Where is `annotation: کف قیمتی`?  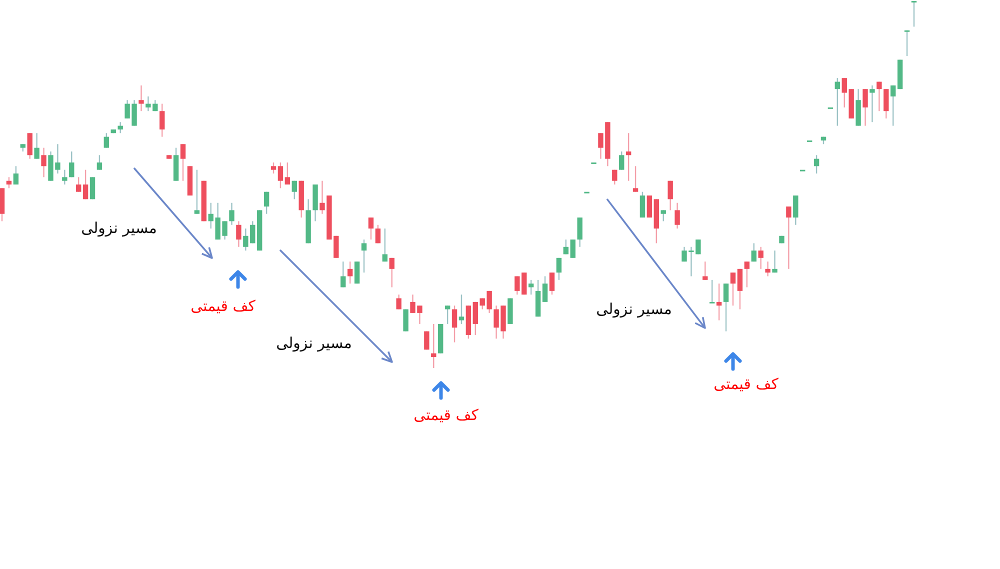
annotation: کف قیمتی is located at coordinates (223, 306).